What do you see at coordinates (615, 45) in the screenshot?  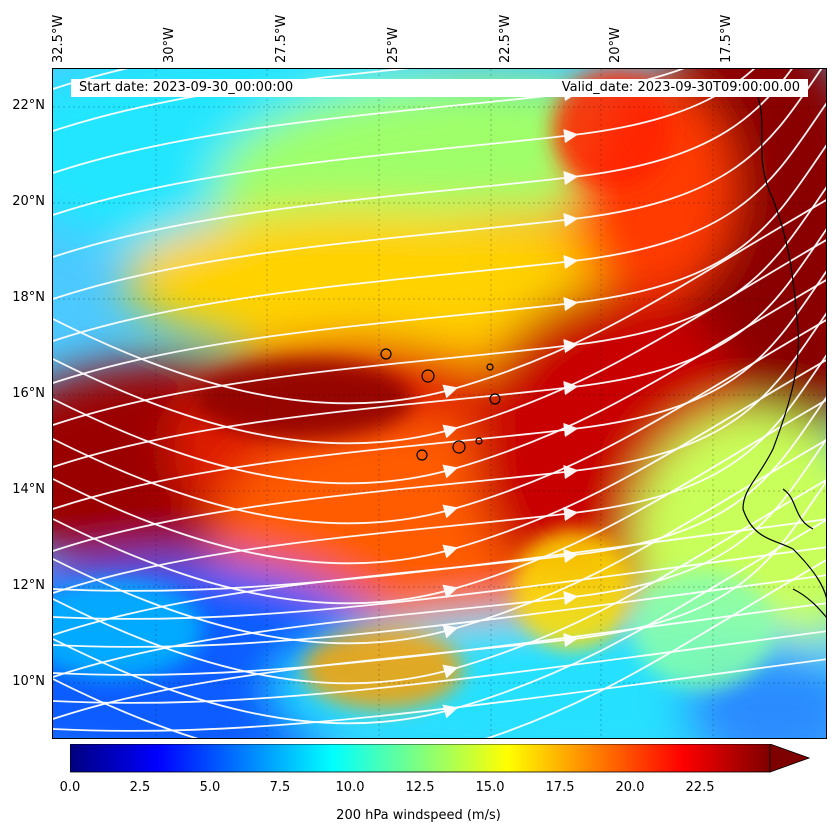 I see `longitude-label: 20°W` at bounding box center [615, 45].